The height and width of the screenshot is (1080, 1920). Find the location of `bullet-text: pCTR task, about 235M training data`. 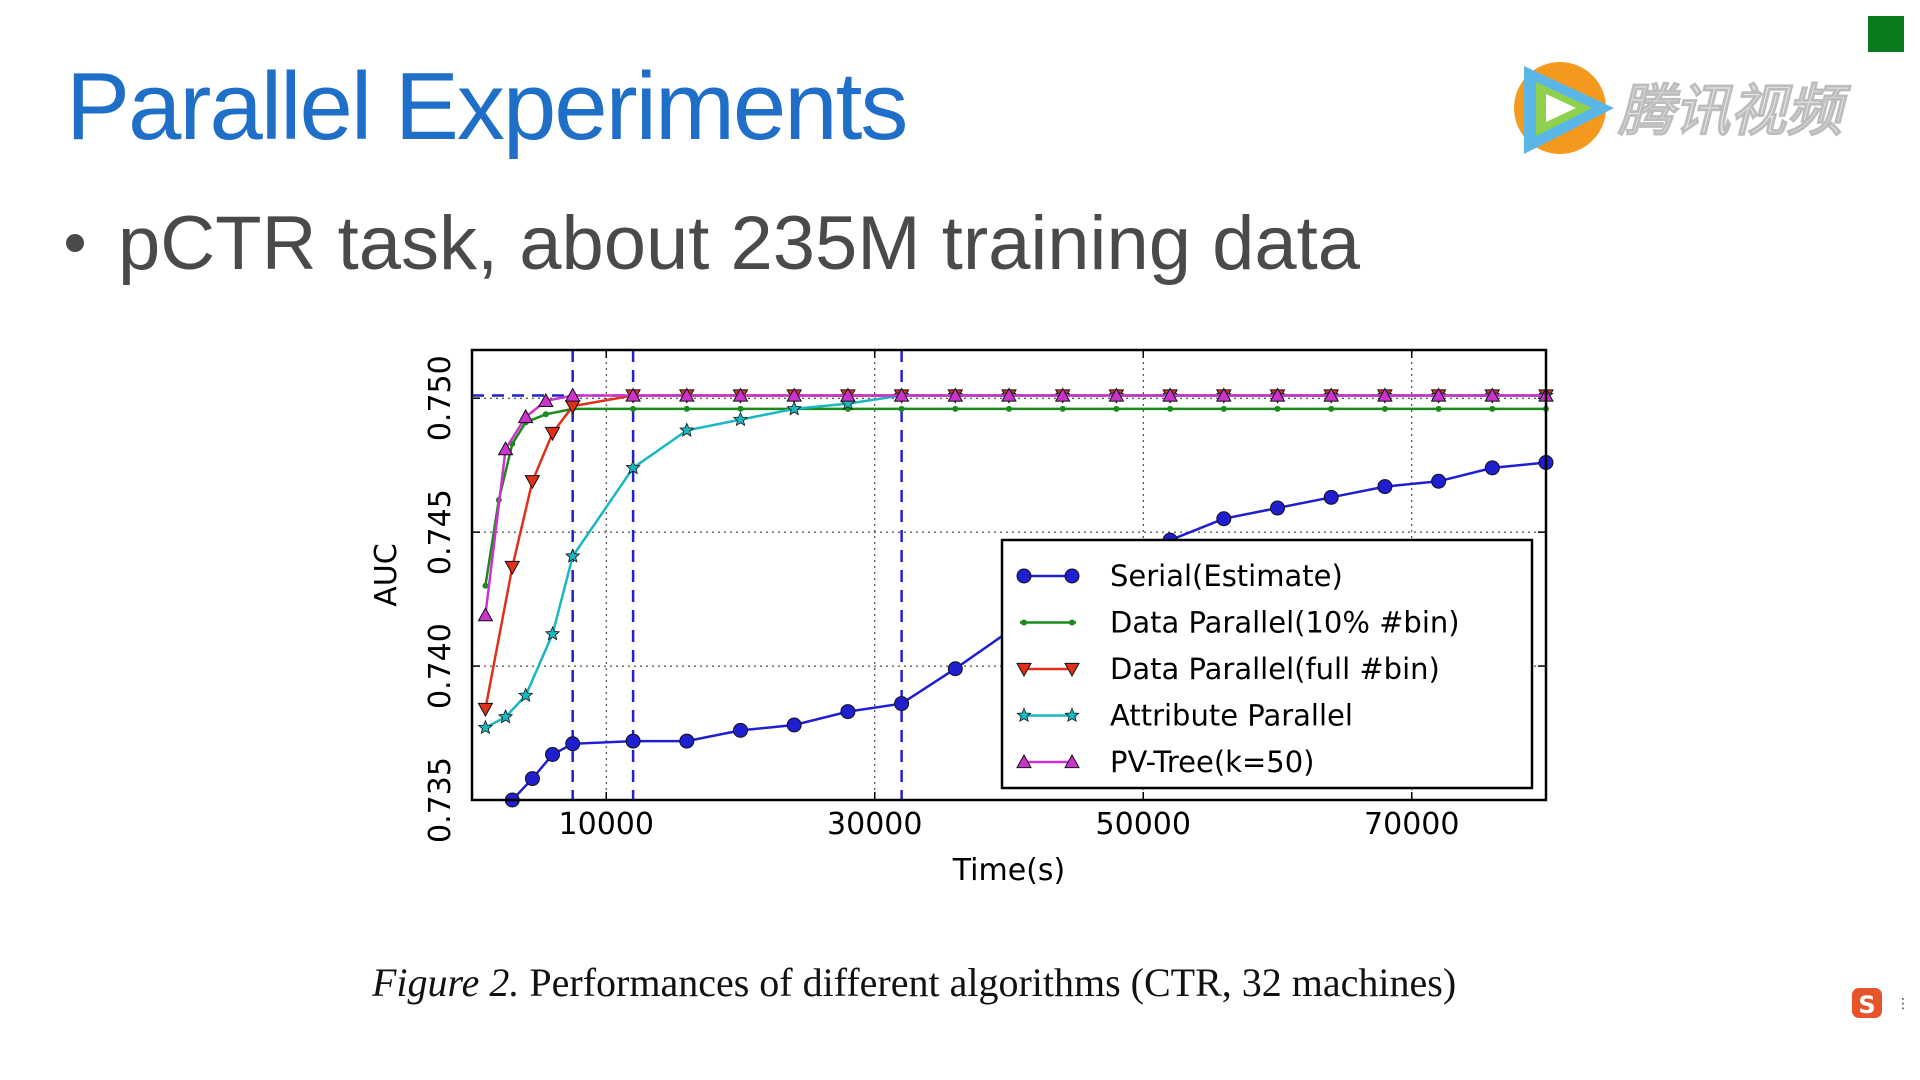

bullet-text: pCTR task, about 235M training data is located at coordinates (739, 243).